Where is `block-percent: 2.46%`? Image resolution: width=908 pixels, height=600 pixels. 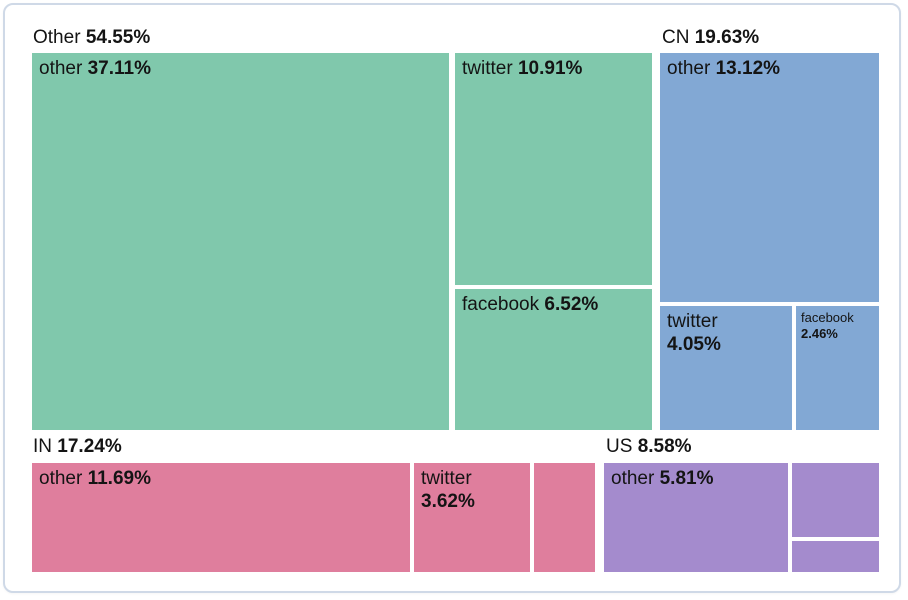 block-percent: 2.46% is located at coordinates (819, 333).